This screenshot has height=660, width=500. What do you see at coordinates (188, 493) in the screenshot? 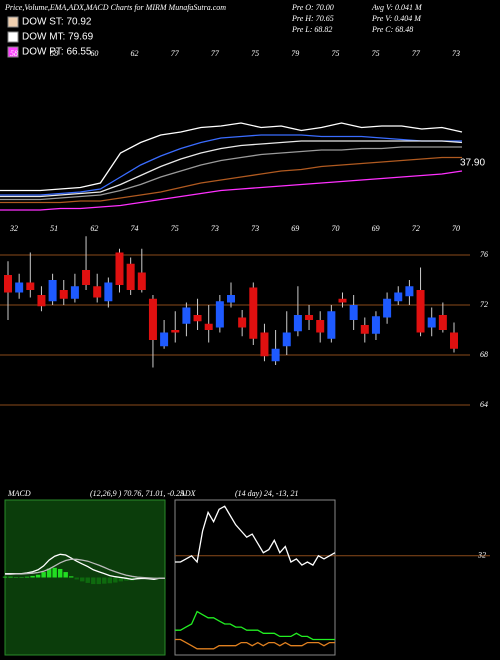
I see `panel-title: ADX` at bounding box center [188, 493].